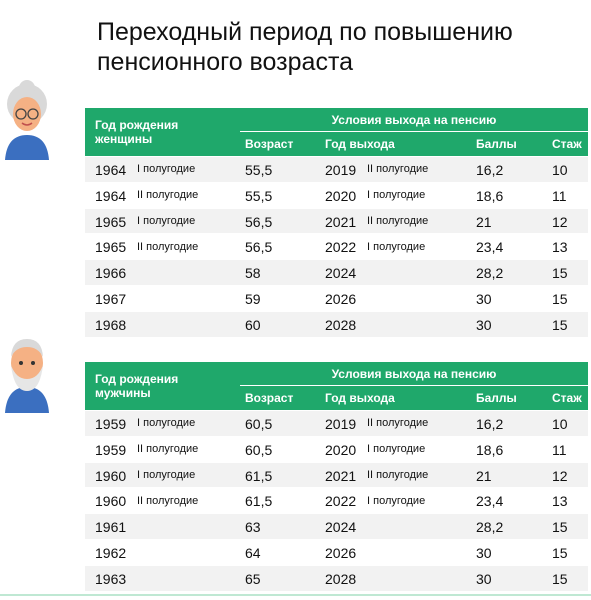 This screenshot has width=591, height=600. Describe the element at coordinates (111, 298) in the screenshot. I see `cell-year: 1967` at that location.